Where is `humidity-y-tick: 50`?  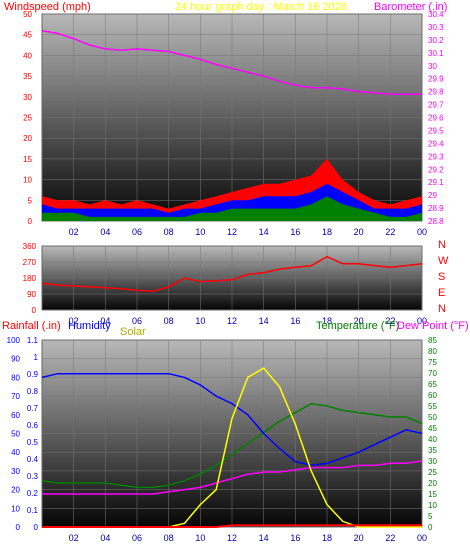
humidity-y-tick: 50 is located at coordinates (15, 434).